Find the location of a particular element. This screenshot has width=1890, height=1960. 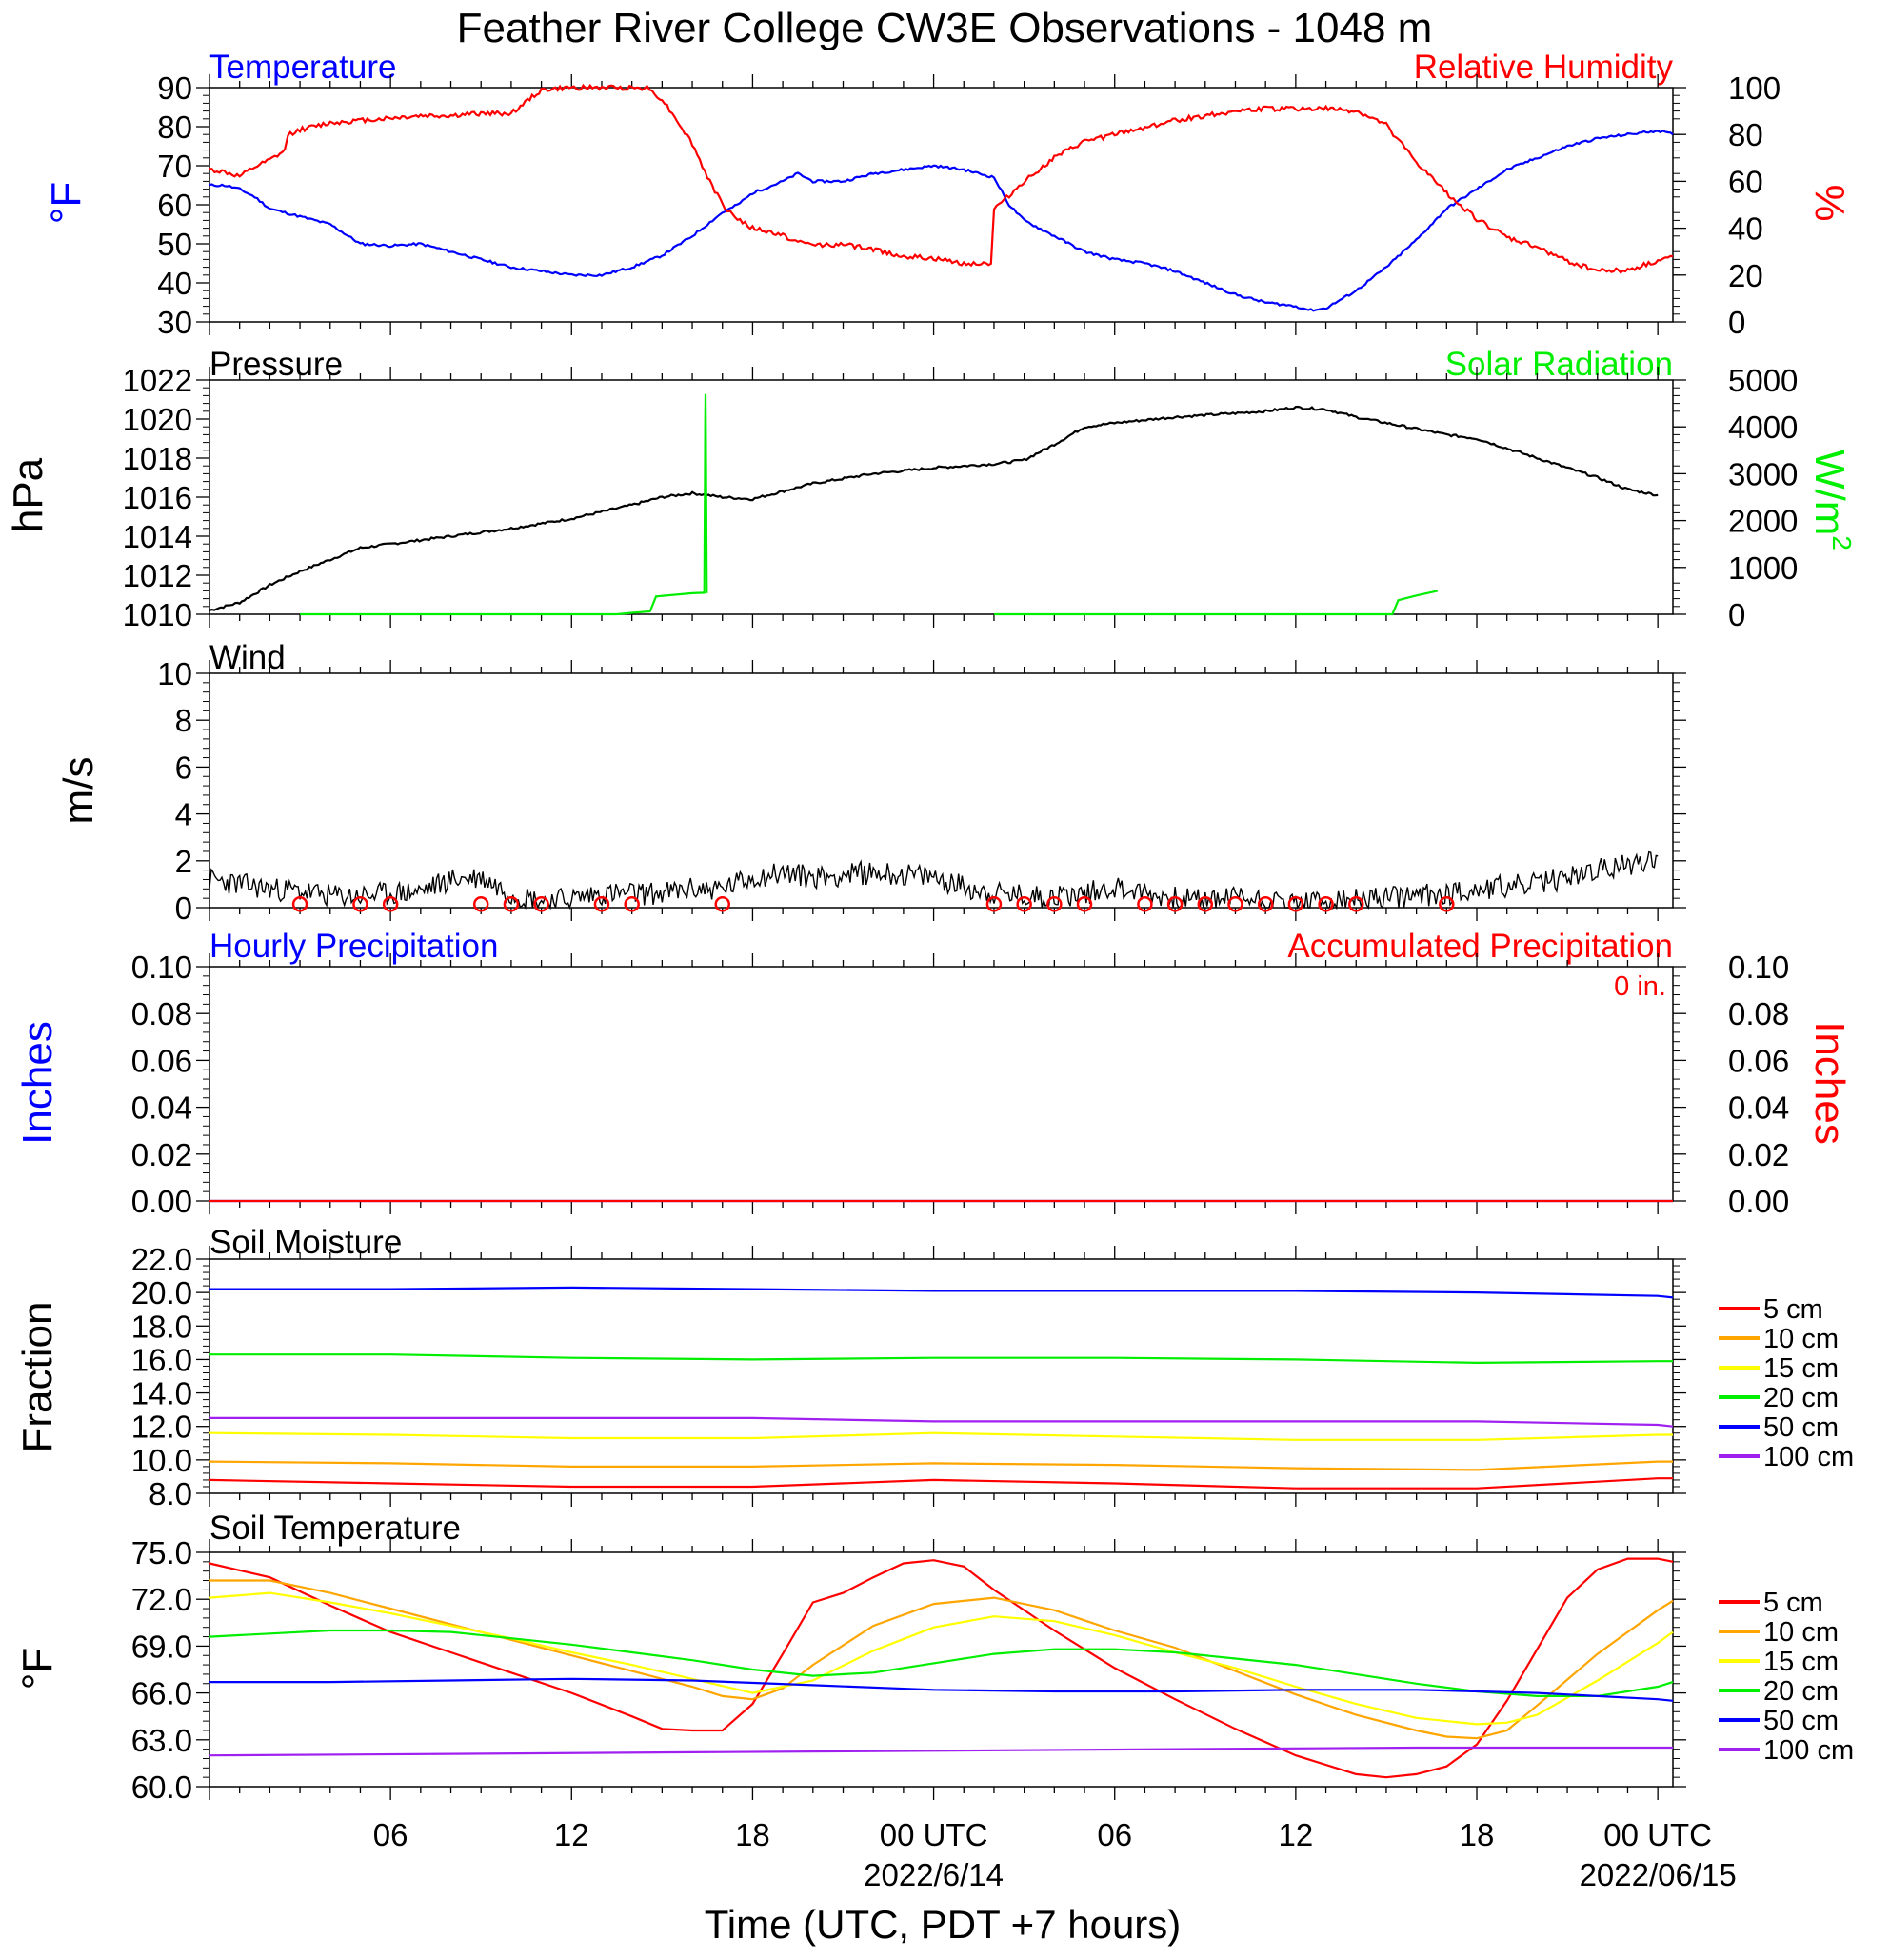

series-line-pressure is located at coordinates (934, 508).